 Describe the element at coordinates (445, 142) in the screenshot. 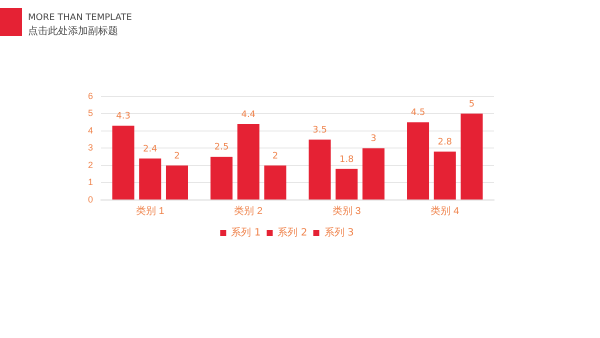

I see `data-label: 2.8` at that location.